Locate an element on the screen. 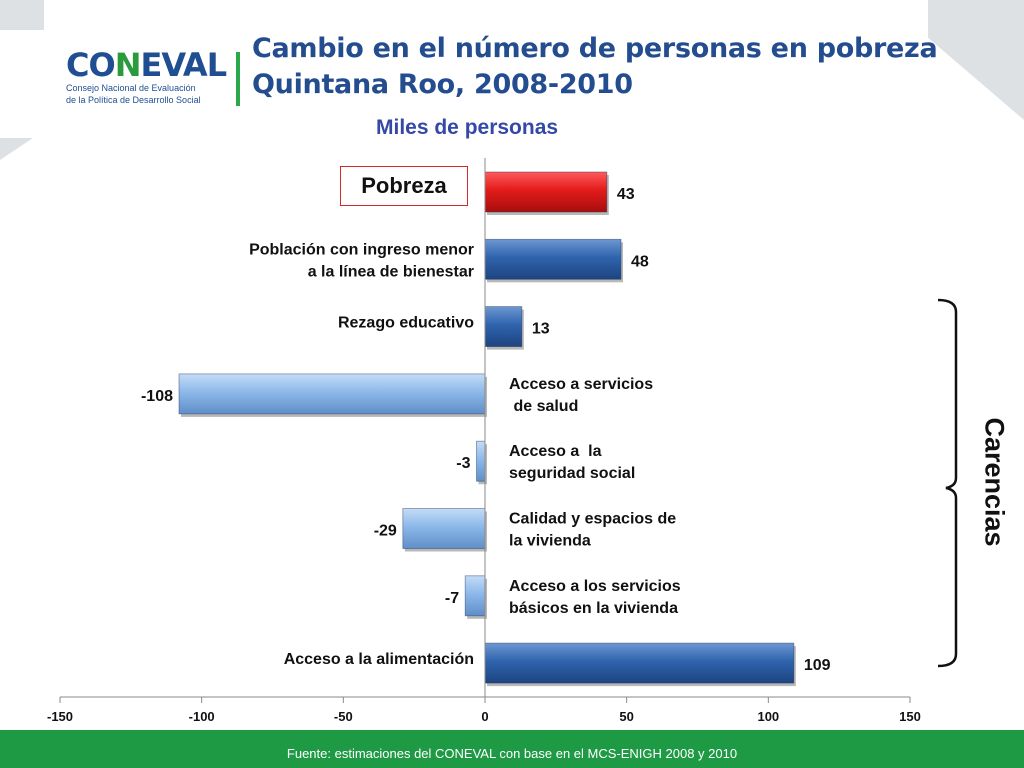 This screenshot has height=768, width=1024. category-label: Acceso a los servicios is located at coordinates (595, 586).